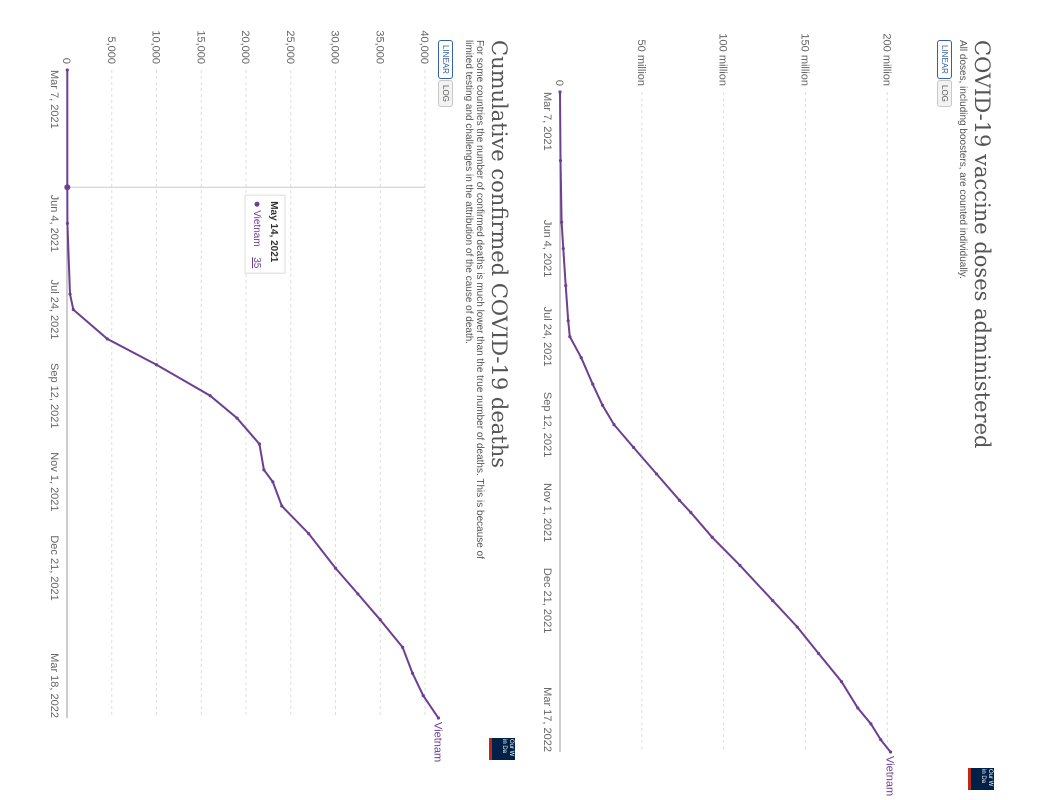  What do you see at coordinates (200, 47) in the screenshot?
I see `y-tick-label: 15,000` at bounding box center [200, 47].